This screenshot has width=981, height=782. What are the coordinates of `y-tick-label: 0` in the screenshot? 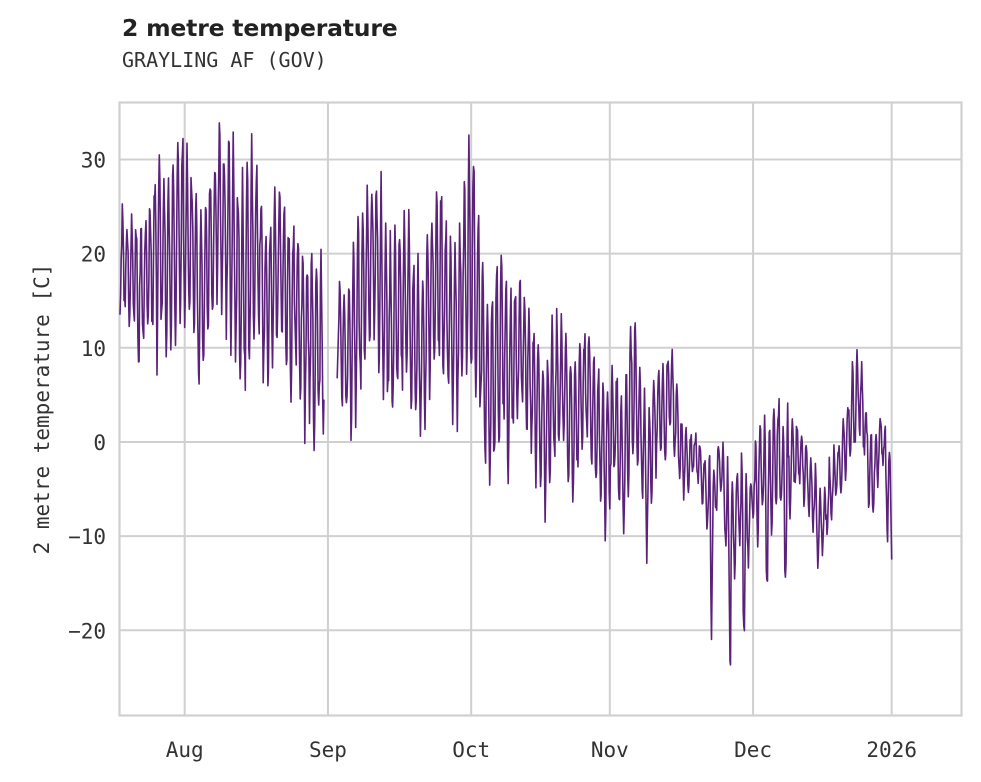 It's located at (99, 443).